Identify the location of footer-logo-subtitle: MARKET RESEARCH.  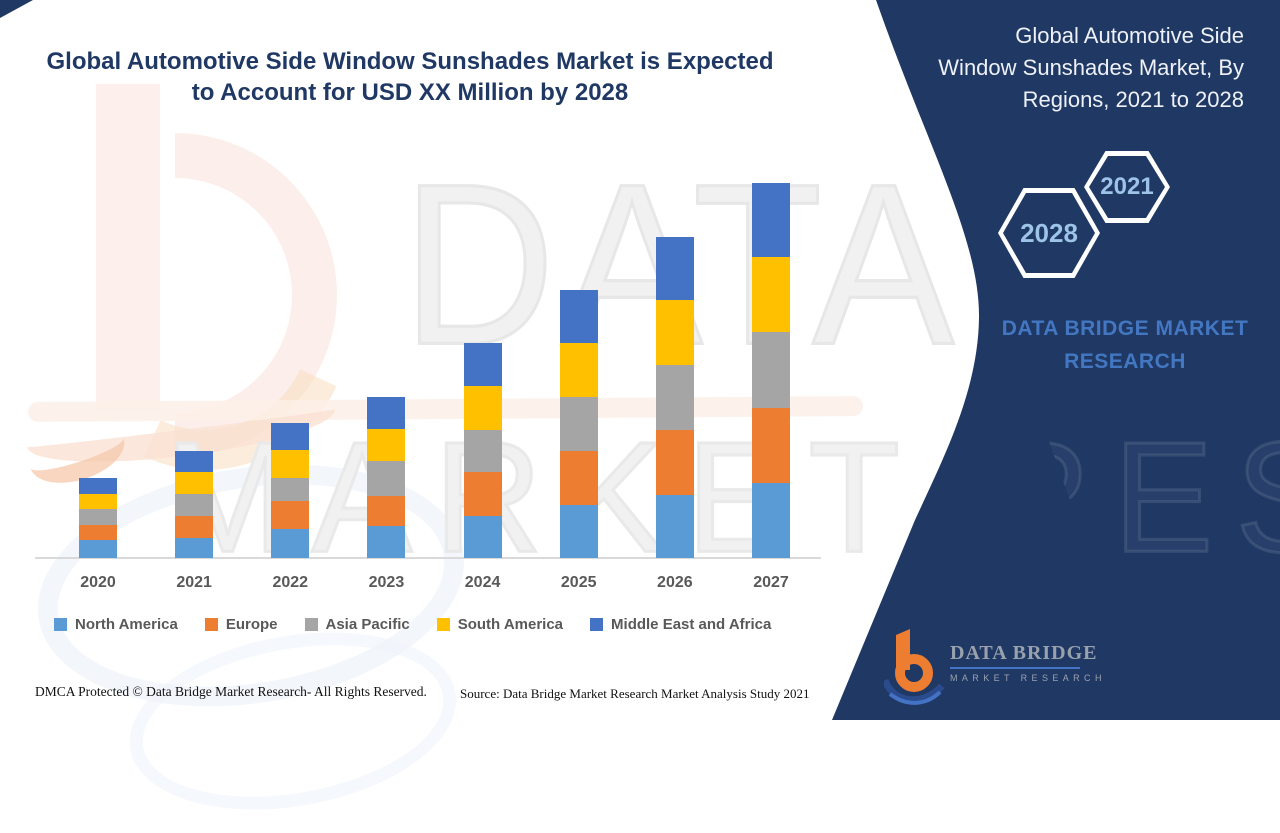
(1028, 678).